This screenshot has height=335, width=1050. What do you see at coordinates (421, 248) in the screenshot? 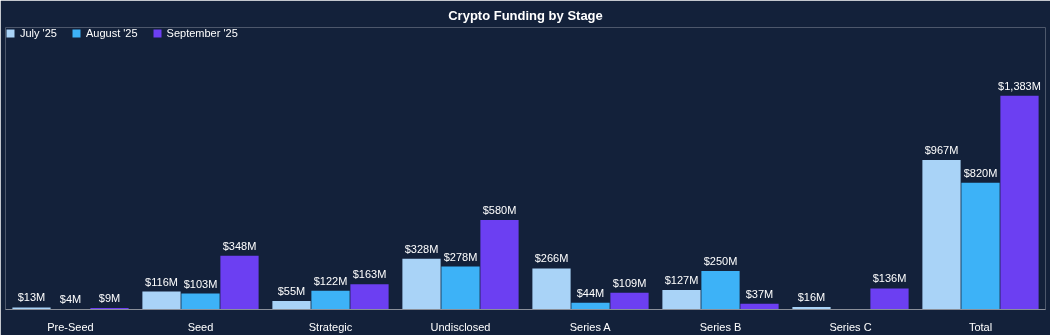
I see `data-label: $328M` at bounding box center [421, 248].